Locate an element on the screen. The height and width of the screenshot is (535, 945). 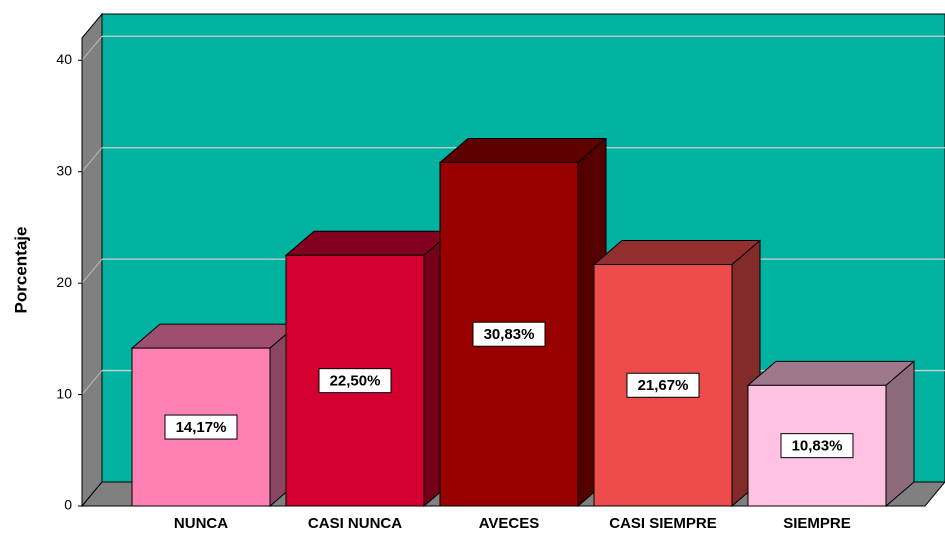
value-label: 10,83% is located at coordinates (817, 446).